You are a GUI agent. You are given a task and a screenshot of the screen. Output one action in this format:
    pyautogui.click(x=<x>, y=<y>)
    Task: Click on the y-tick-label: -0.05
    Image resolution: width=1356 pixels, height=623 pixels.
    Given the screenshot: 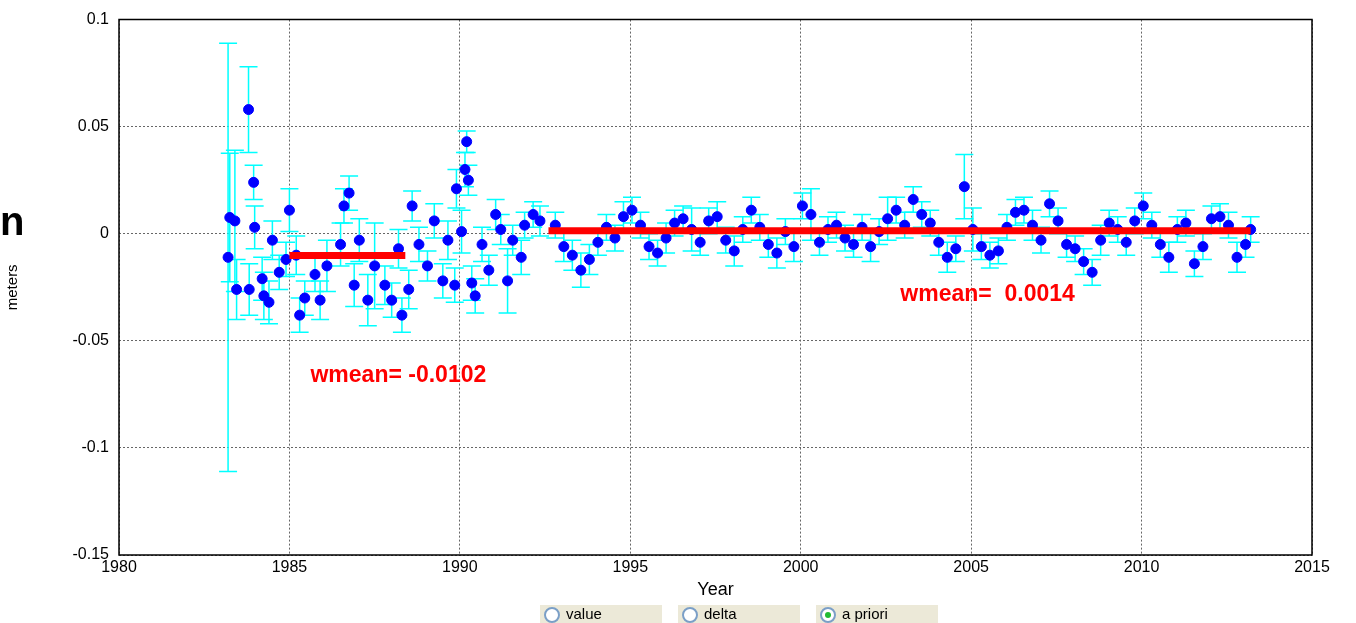 What is the action you would take?
    pyautogui.click(x=91, y=340)
    